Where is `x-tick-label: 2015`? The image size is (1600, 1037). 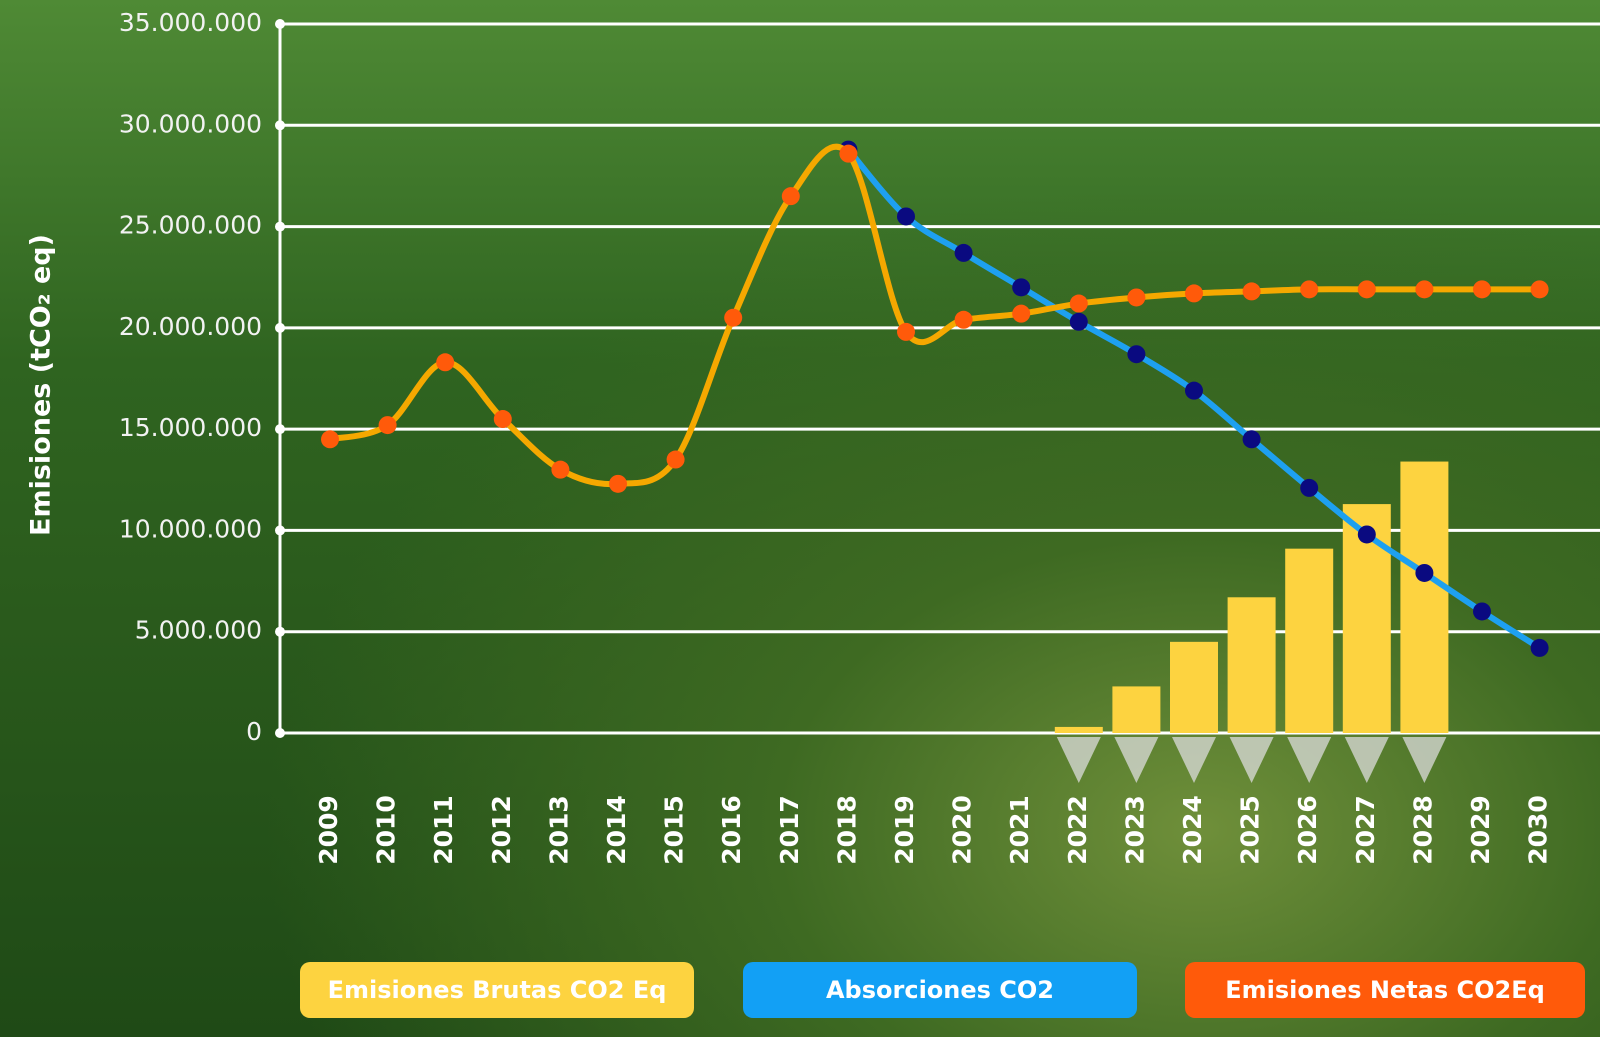
x-tick-label: 2015 is located at coordinates (674, 830).